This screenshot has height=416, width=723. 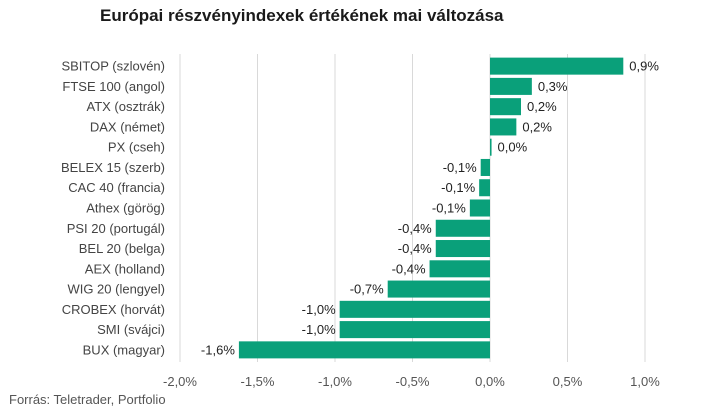 I want to click on category-label: WIG 20 (lengyel), so click(x=116, y=289).